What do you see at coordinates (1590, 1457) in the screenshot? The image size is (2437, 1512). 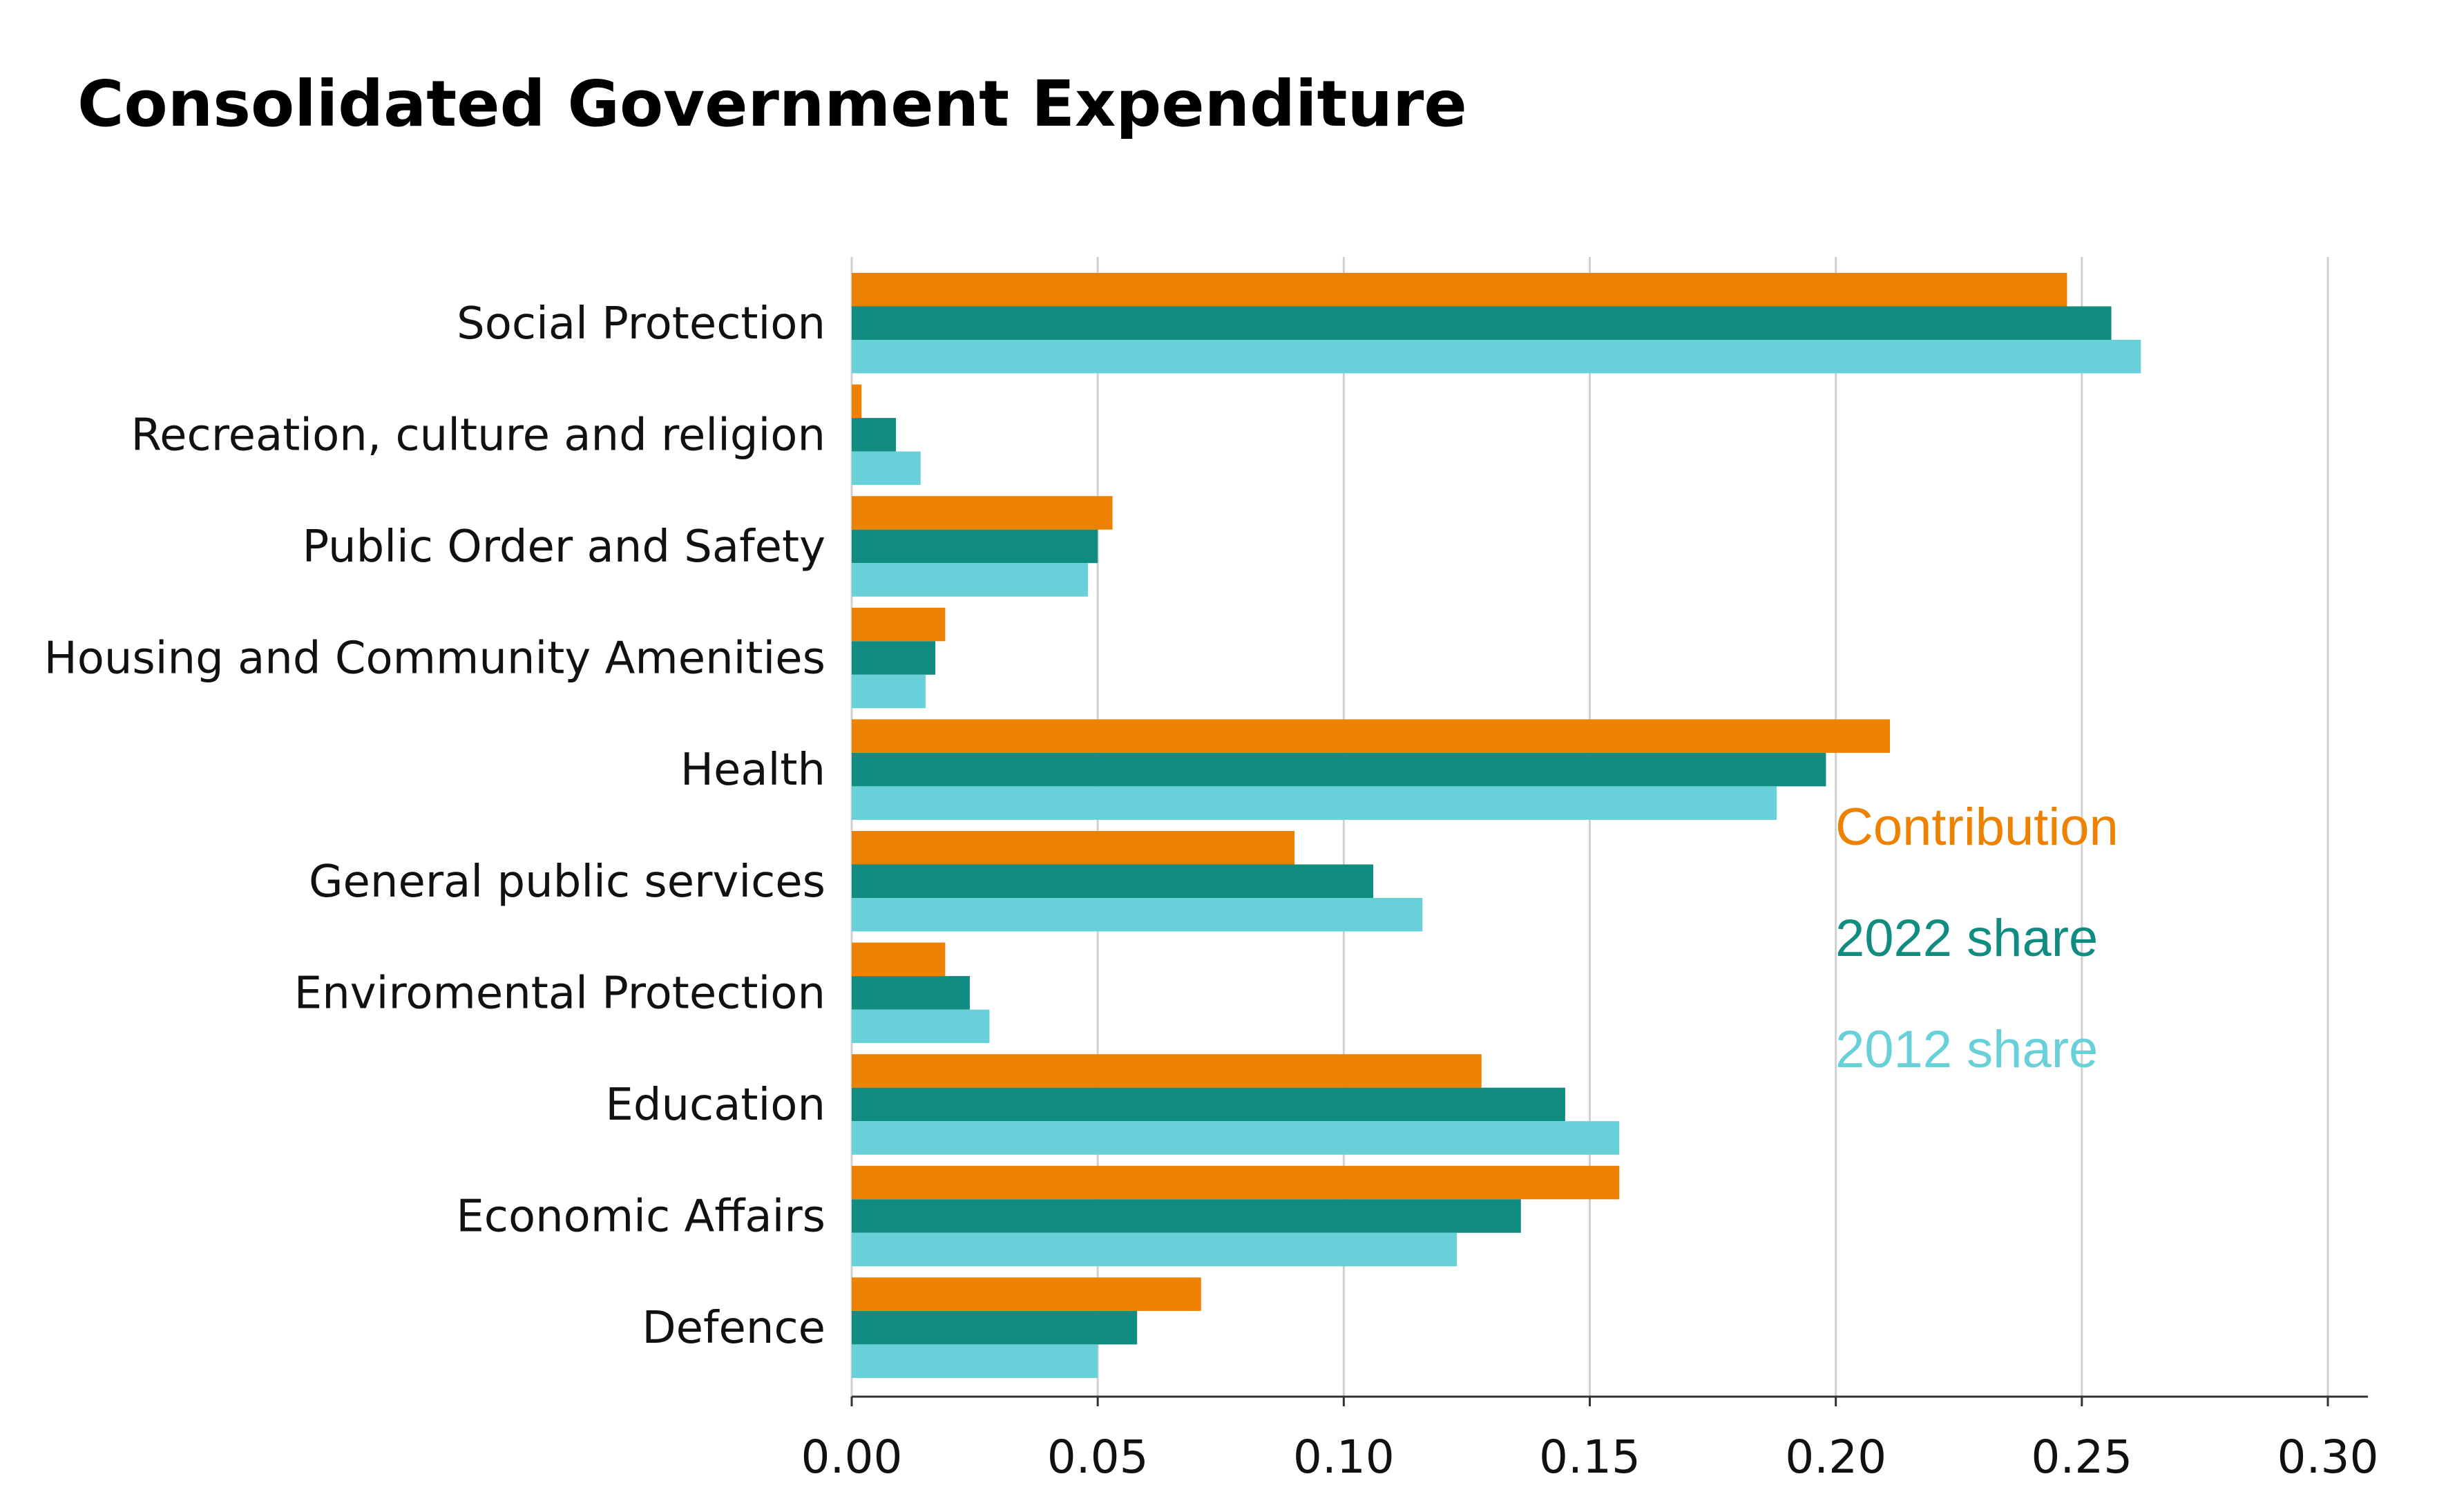 I see `x-tick-label: 0.15` at bounding box center [1590, 1457].